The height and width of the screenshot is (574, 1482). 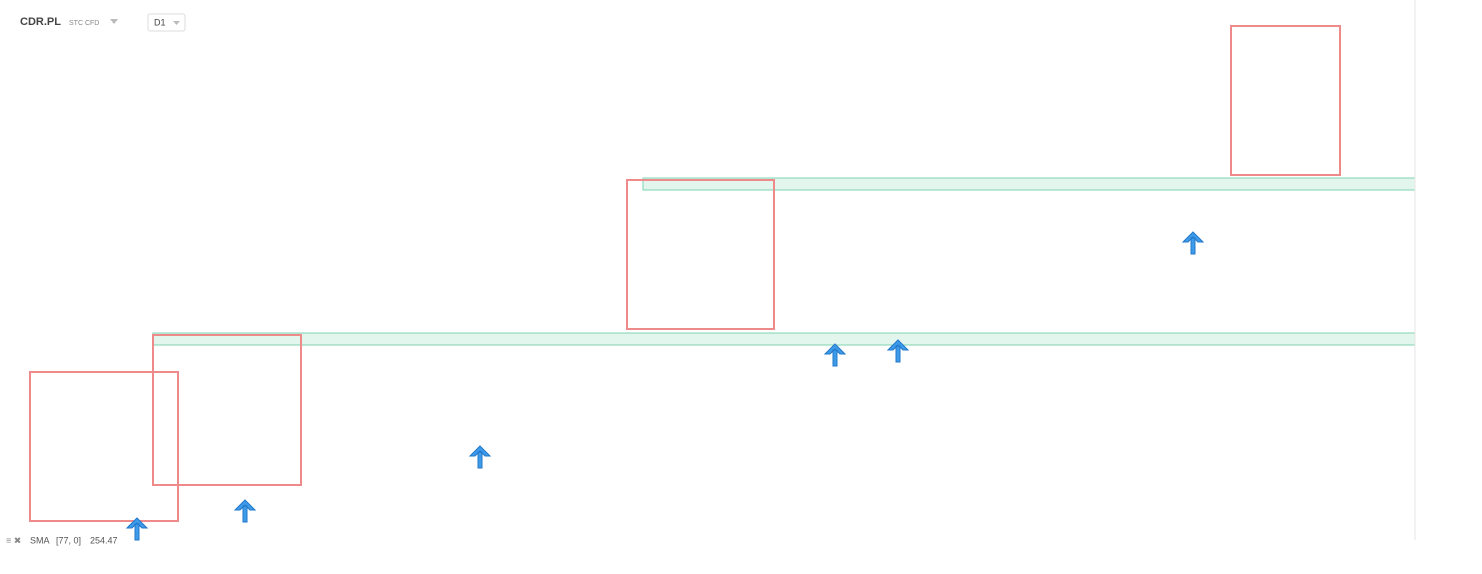 What do you see at coordinates (40, 540) in the screenshot?
I see `indicator-name: SMA` at bounding box center [40, 540].